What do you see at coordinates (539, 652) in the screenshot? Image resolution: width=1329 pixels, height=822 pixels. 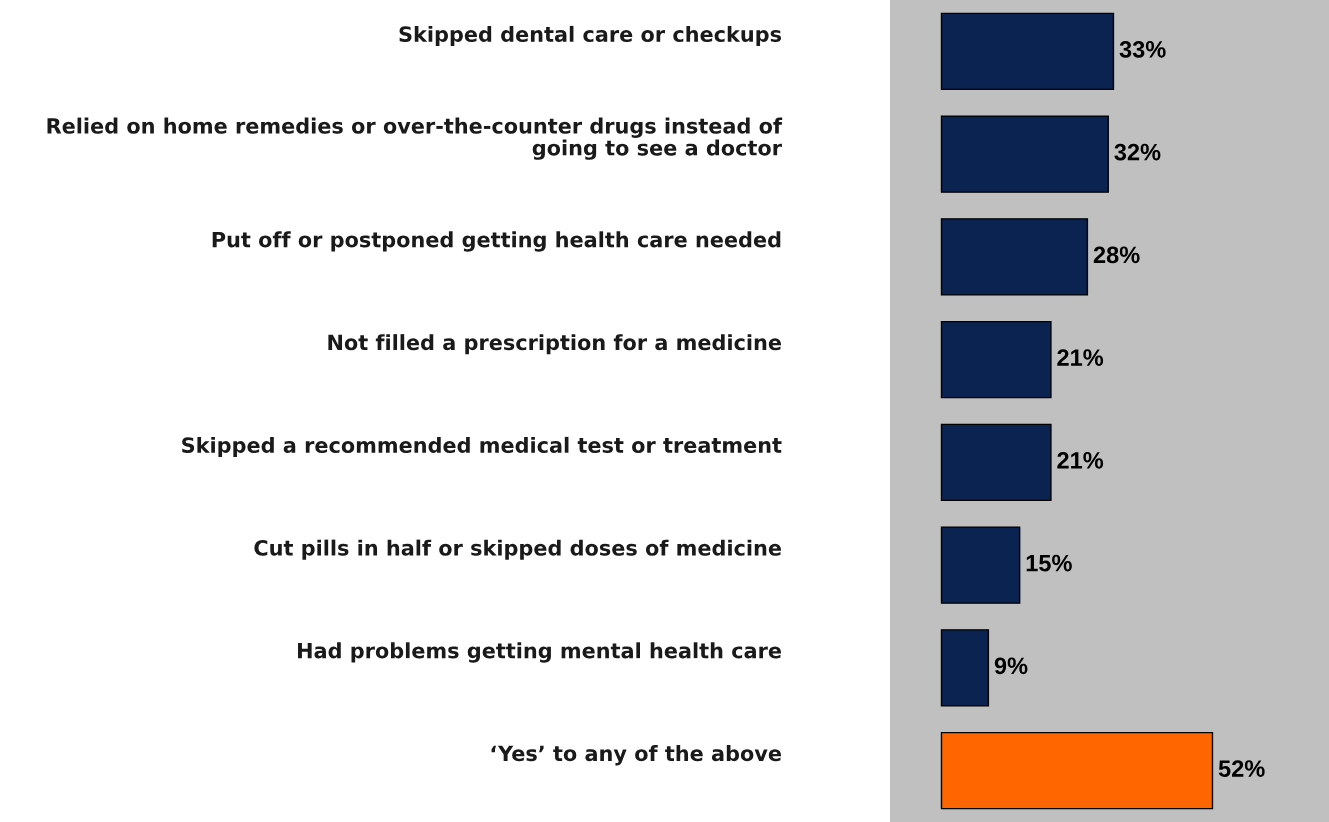 I see `y-tick-label: Had problems getting mental health care` at bounding box center [539, 652].